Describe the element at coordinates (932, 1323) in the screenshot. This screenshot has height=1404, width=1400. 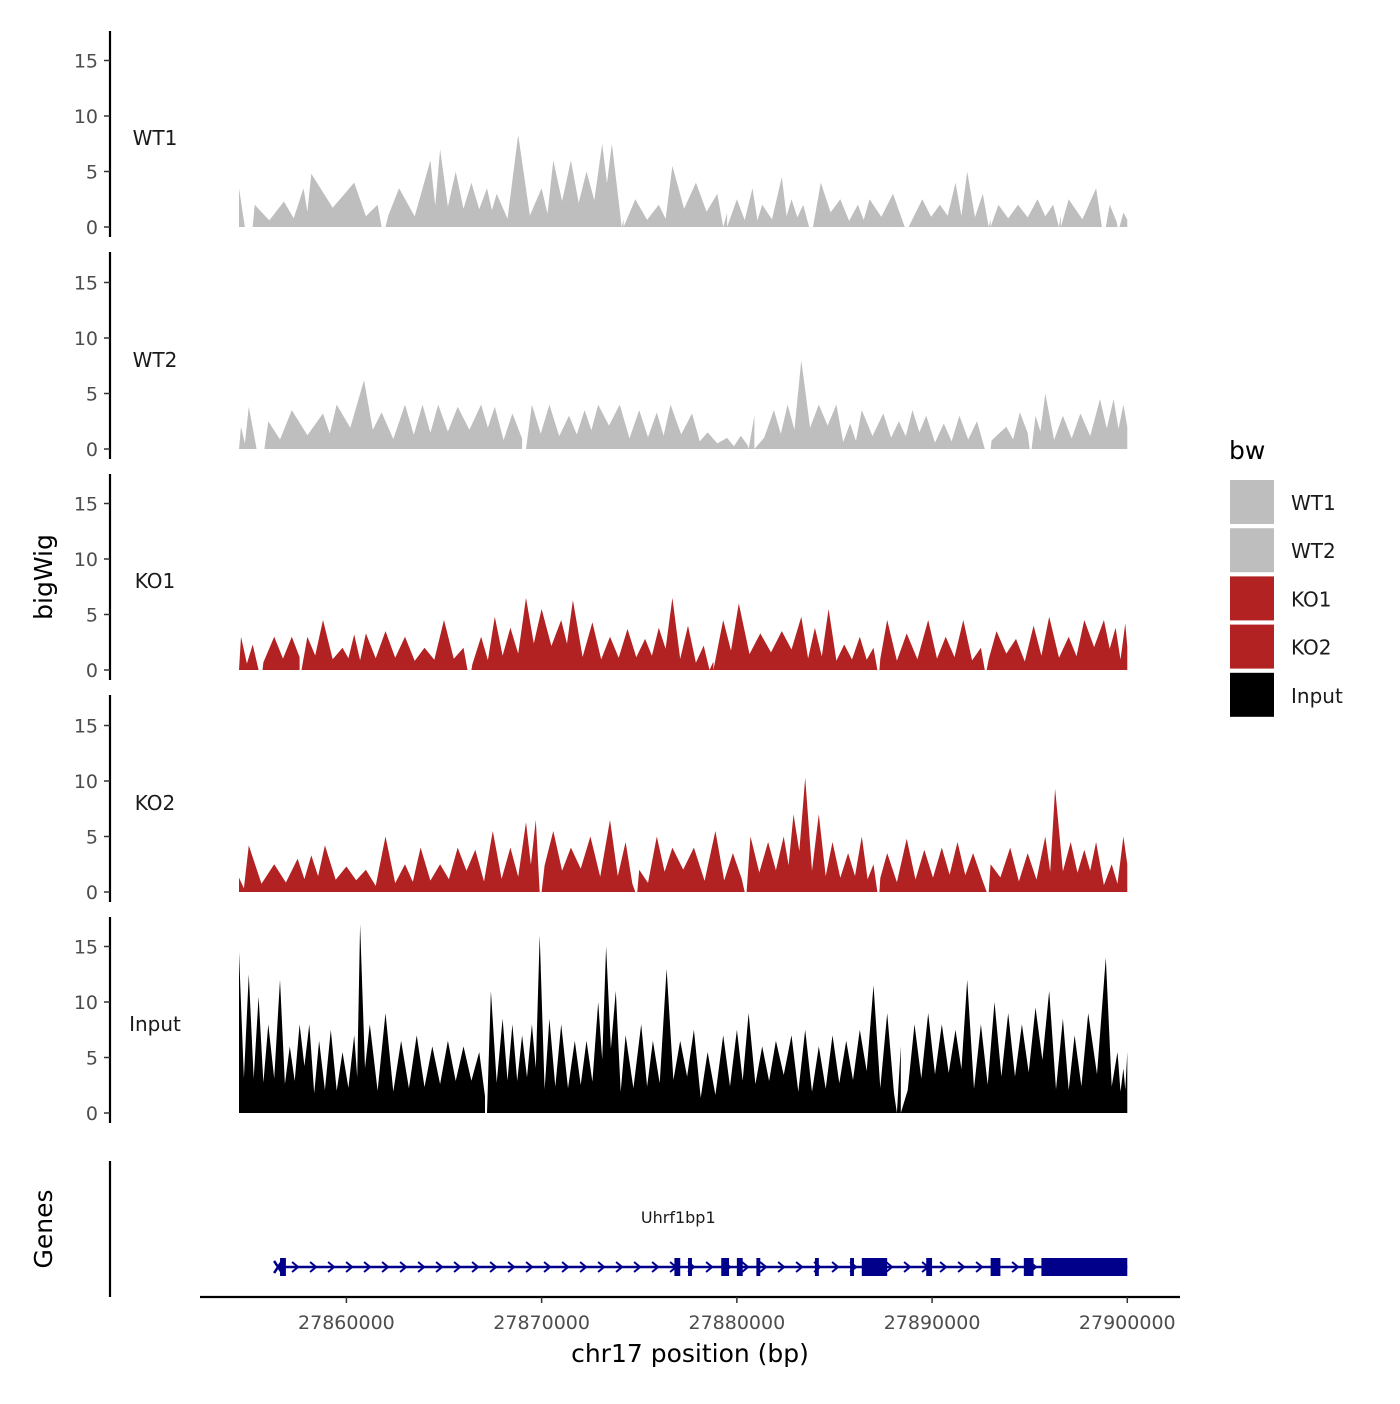
I see `x-tick-label: 27890000` at that location.